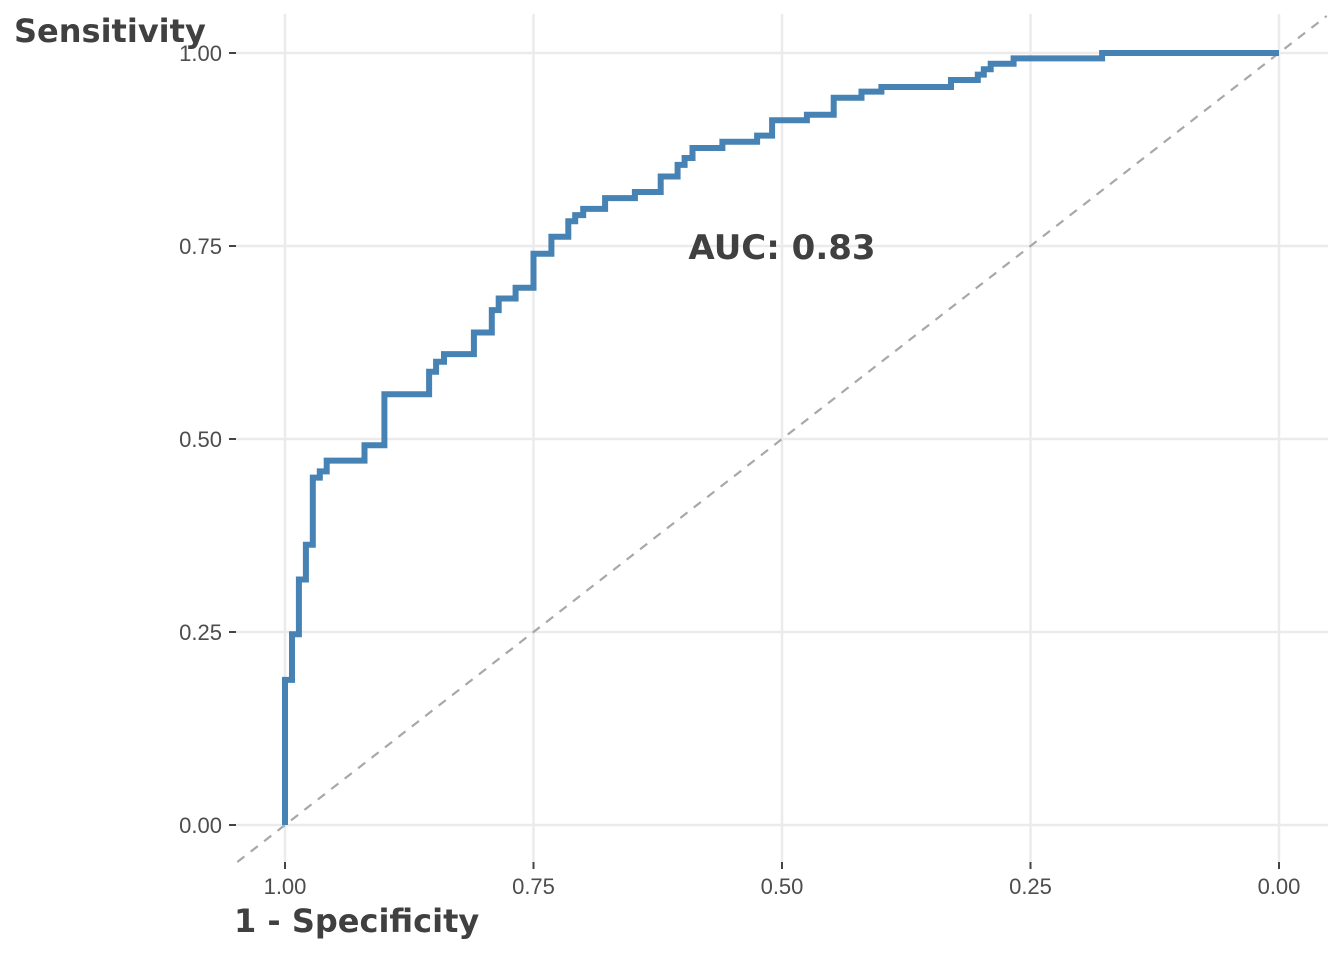  What do you see at coordinates (782, 886) in the screenshot?
I see `x-tick-label: 0.50` at bounding box center [782, 886].